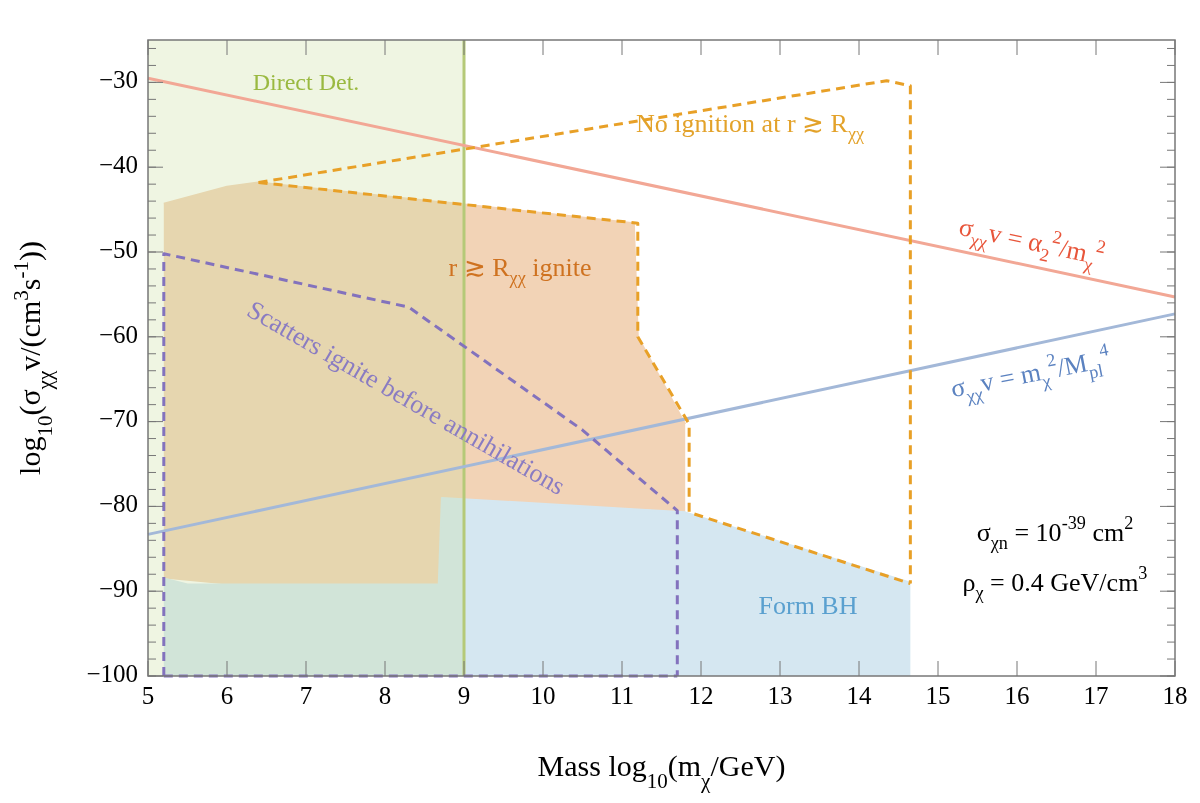  What do you see at coordinates (118, 80) in the screenshot?
I see `y-tick-label: −30` at bounding box center [118, 80].